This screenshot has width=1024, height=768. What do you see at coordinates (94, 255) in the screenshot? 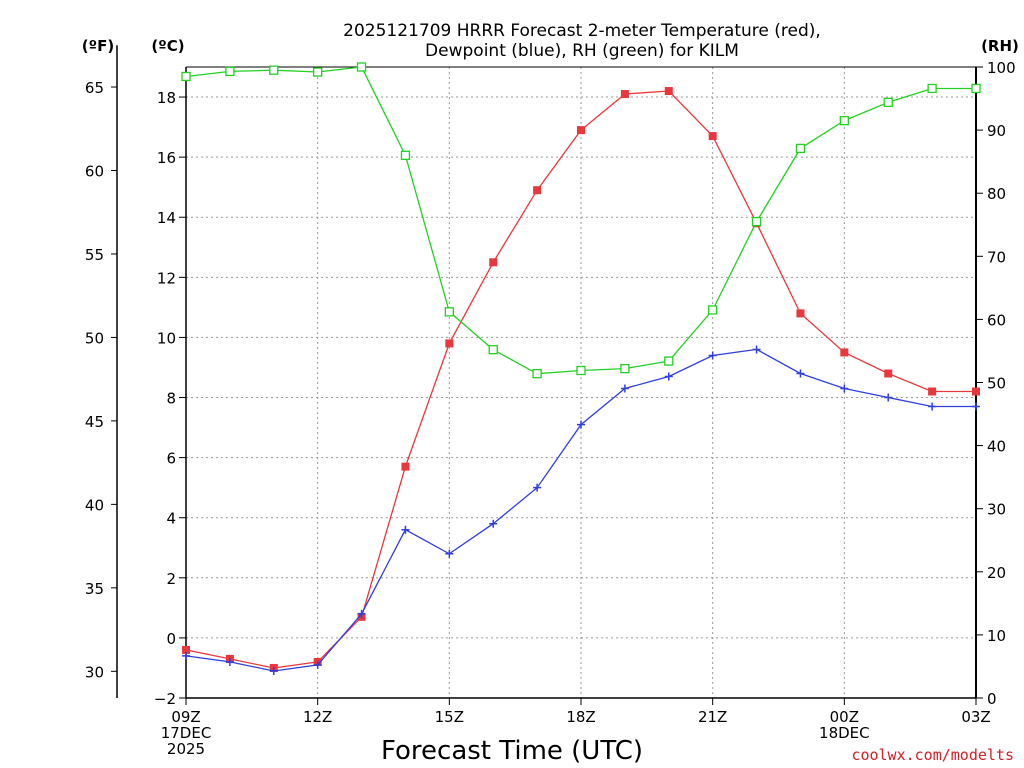
I see `f-tick-label: 55` at bounding box center [94, 255].